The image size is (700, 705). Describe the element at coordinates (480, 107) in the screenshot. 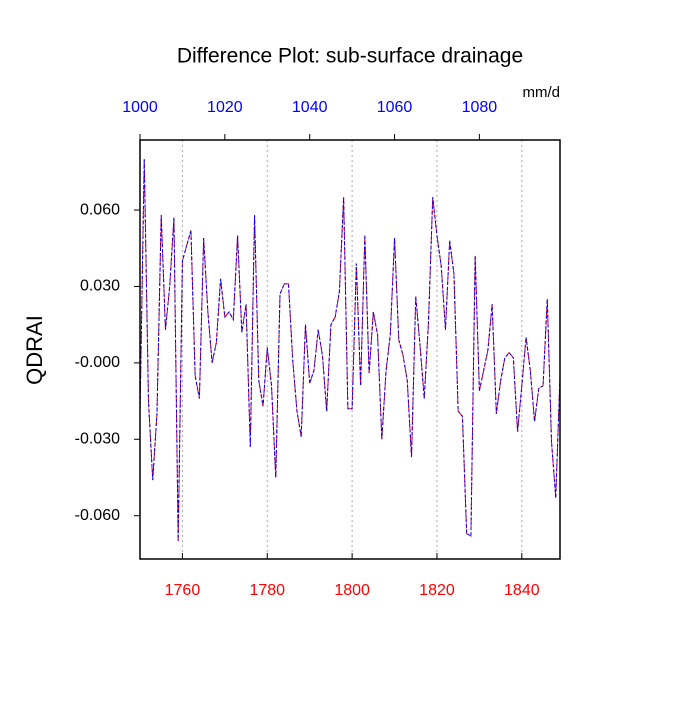

I see `x2-tick-label: 1080` at that location.